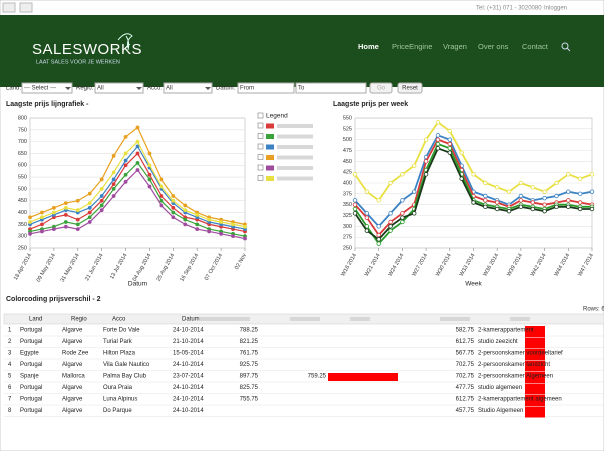  Describe the element at coordinates (347, 216) in the screenshot. I see `y-tick-label: 325` at that location.